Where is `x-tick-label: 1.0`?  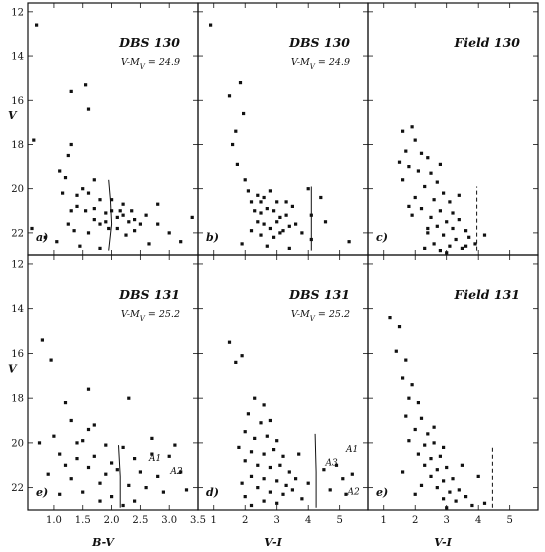
x-tick-label: 1.0 is located at coordinates (54, 520).